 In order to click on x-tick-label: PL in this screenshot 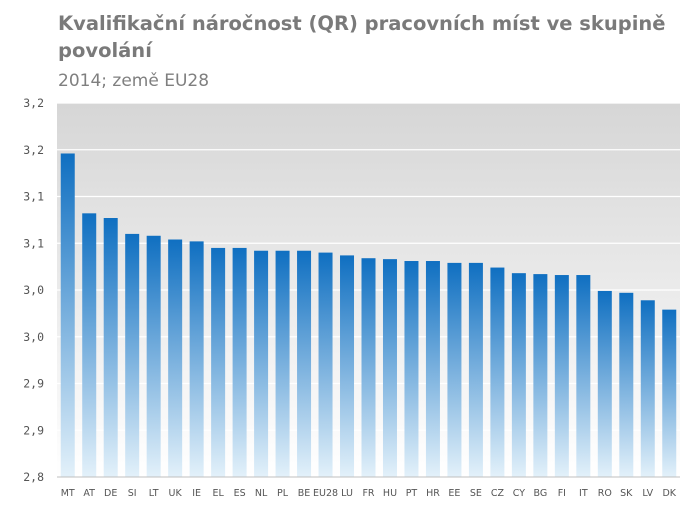, I will do `click(283, 493)`.